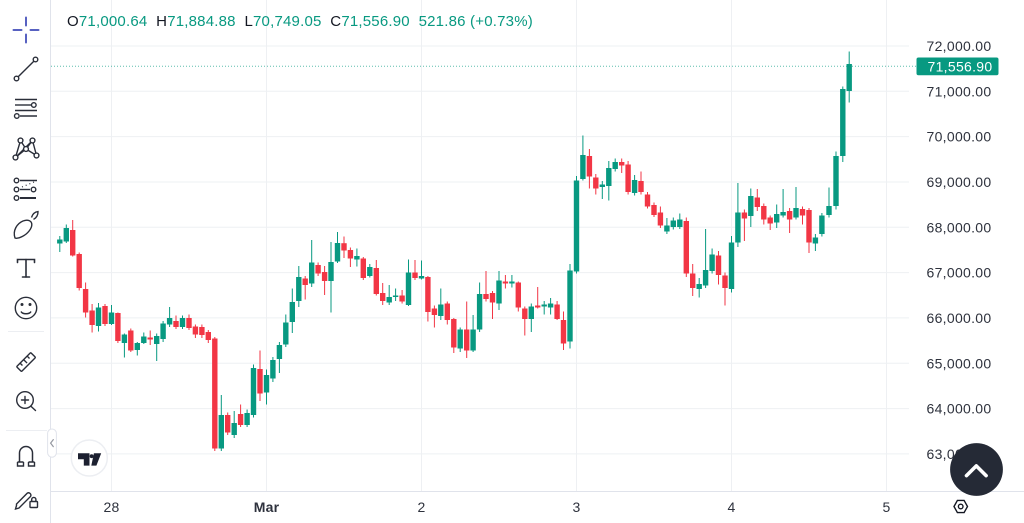 Image resolution: width=1024 pixels, height=523 pixels. What do you see at coordinates (732, 507) in the screenshot?
I see `svg-text: 4` at bounding box center [732, 507].